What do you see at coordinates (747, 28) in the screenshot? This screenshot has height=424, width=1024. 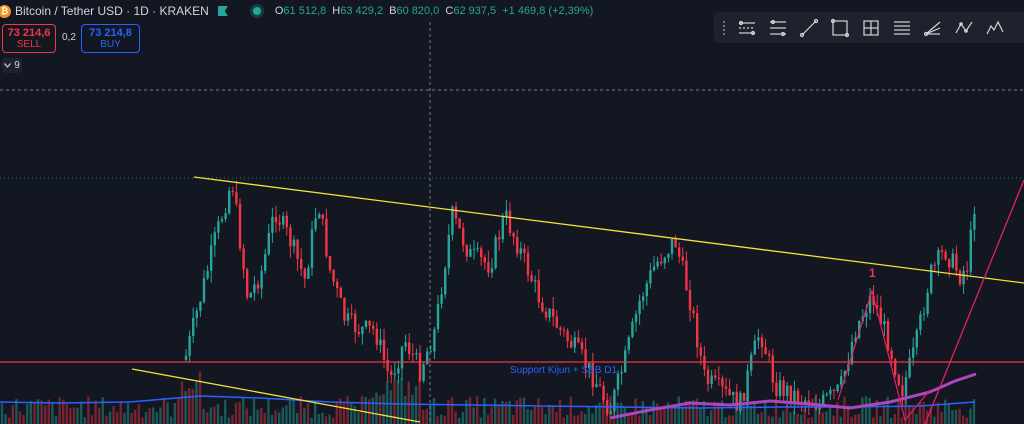 I see `parallel-channel-icon` at bounding box center [747, 28].